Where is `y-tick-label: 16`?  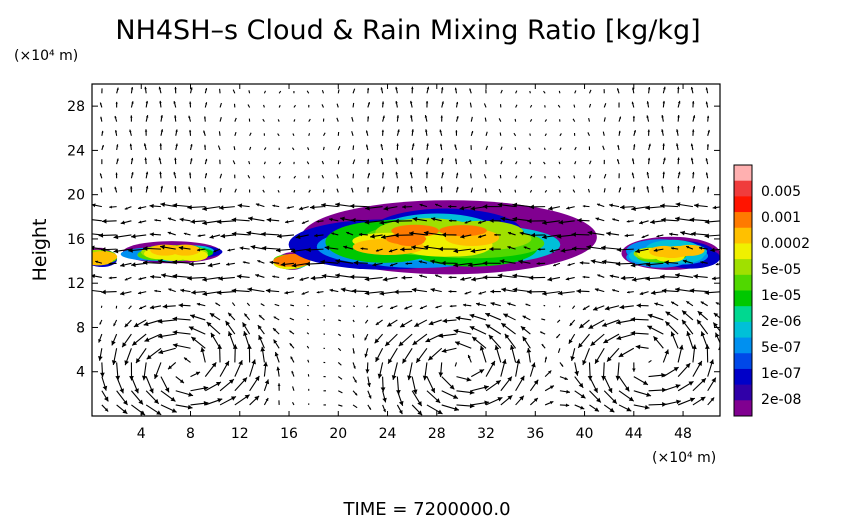
y-tick-label: 16 is located at coordinates (76, 240).